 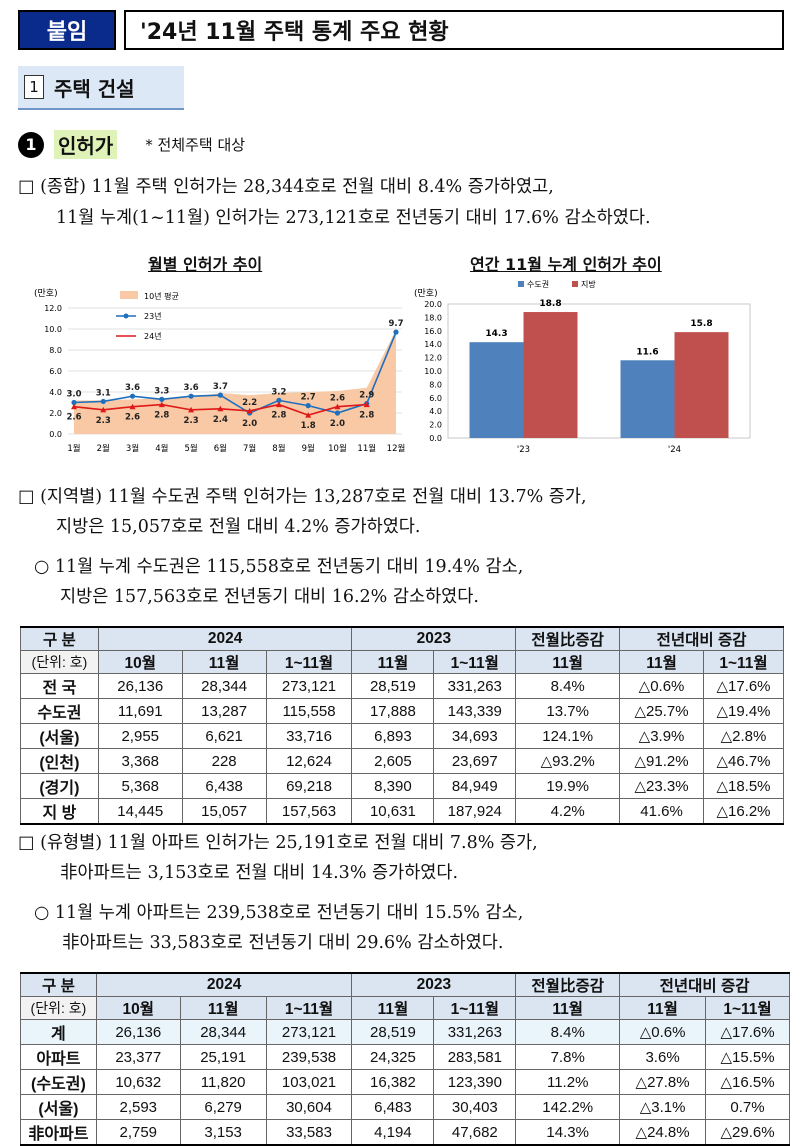 What do you see at coordinates (704, 984) in the screenshot?
I see `table2-header-yoy: 전년대비 증감` at bounding box center [704, 984].